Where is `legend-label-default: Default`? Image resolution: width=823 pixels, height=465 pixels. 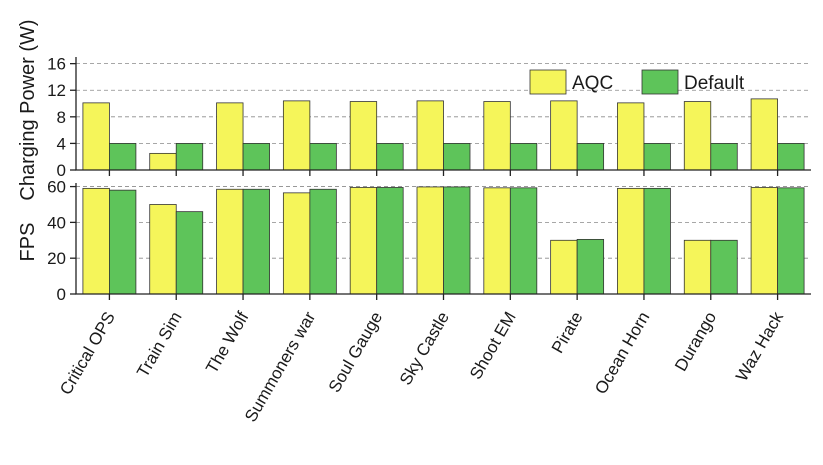
legend-label-default: Default is located at coordinates (714, 83).